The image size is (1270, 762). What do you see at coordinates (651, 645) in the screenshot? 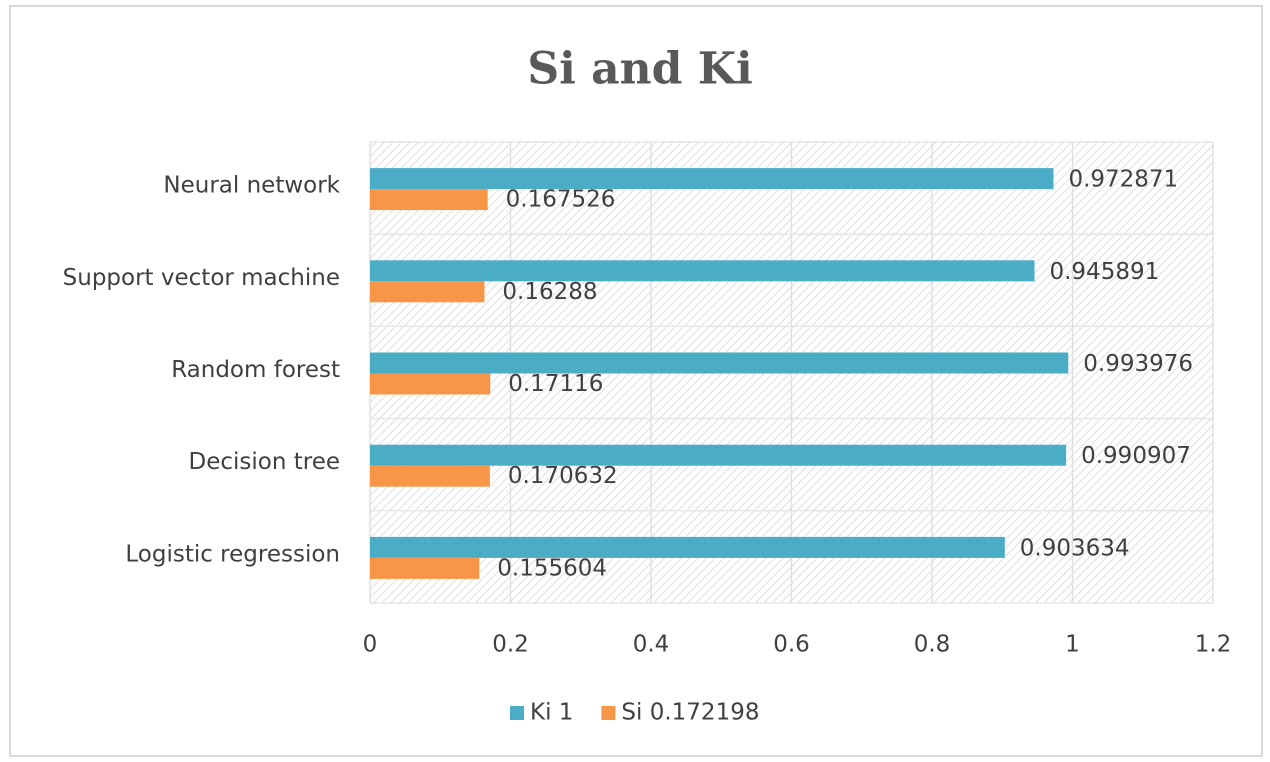
I see `x-tick-label: 0.4` at bounding box center [651, 645].